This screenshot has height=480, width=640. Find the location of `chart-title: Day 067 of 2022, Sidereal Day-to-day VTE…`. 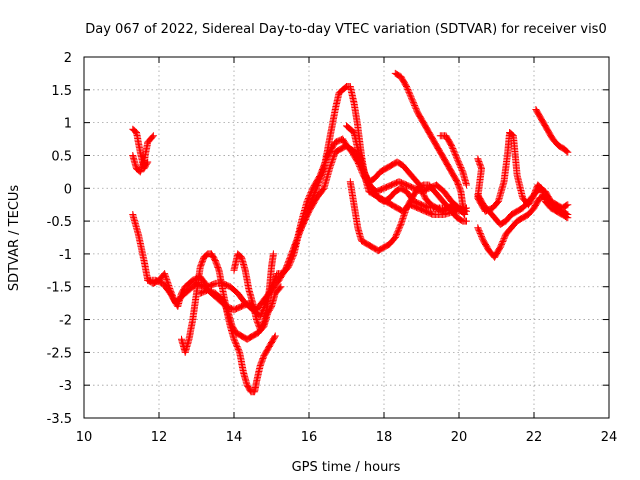

chart-title: Day 067 of 2022, Sidereal Day-to-day VTE… is located at coordinates (345, 29).